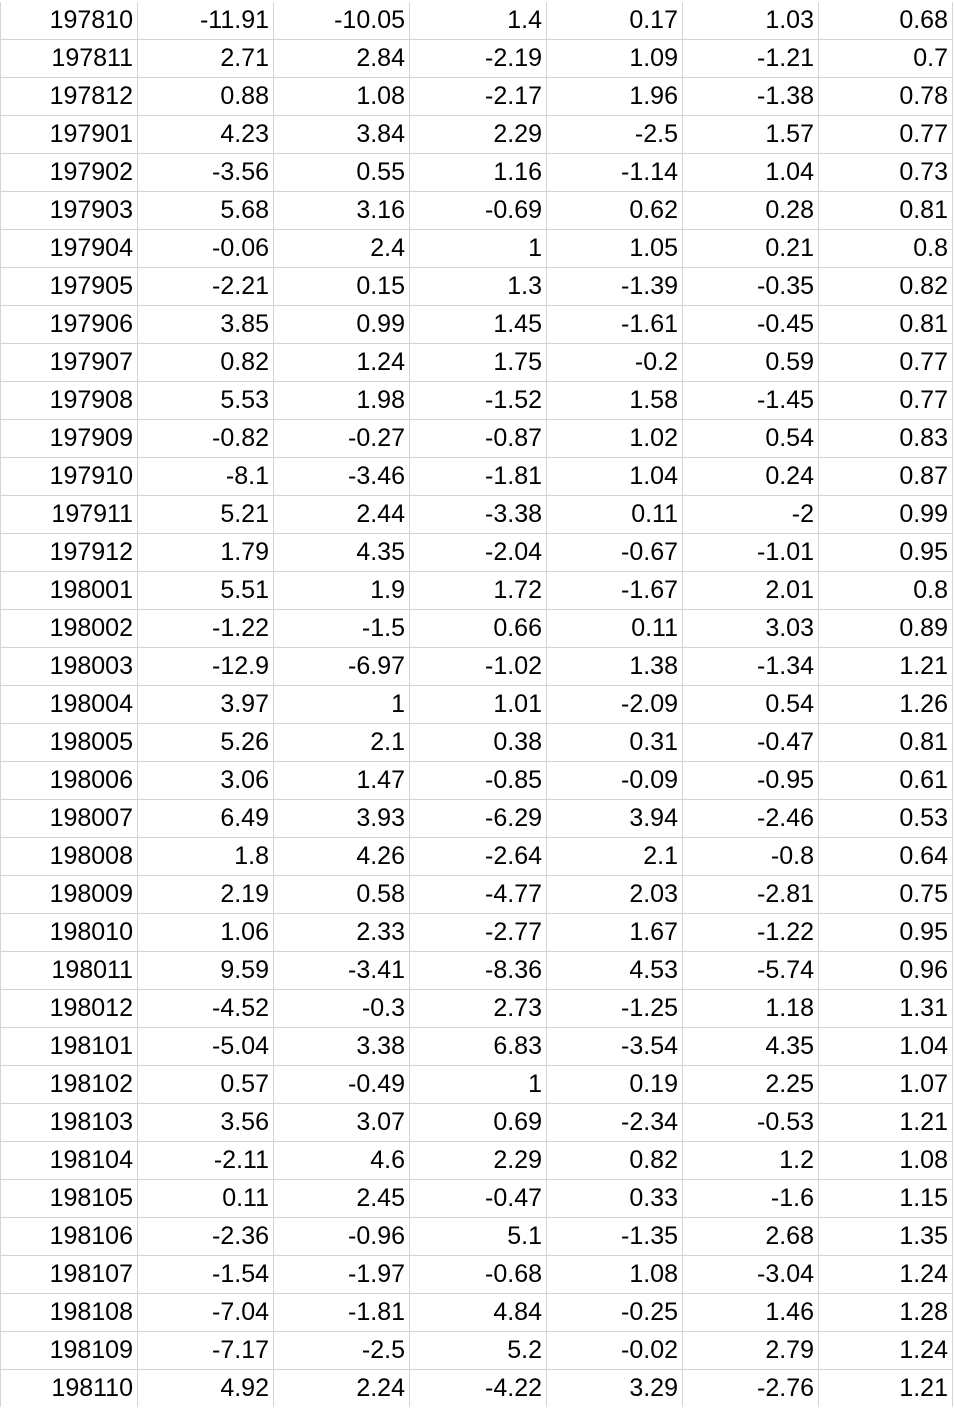 The height and width of the screenshot is (1408, 954). What do you see at coordinates (69, 552) in the screenshot?
I see `date-cell: 197912` at bounding box center [69, 552].